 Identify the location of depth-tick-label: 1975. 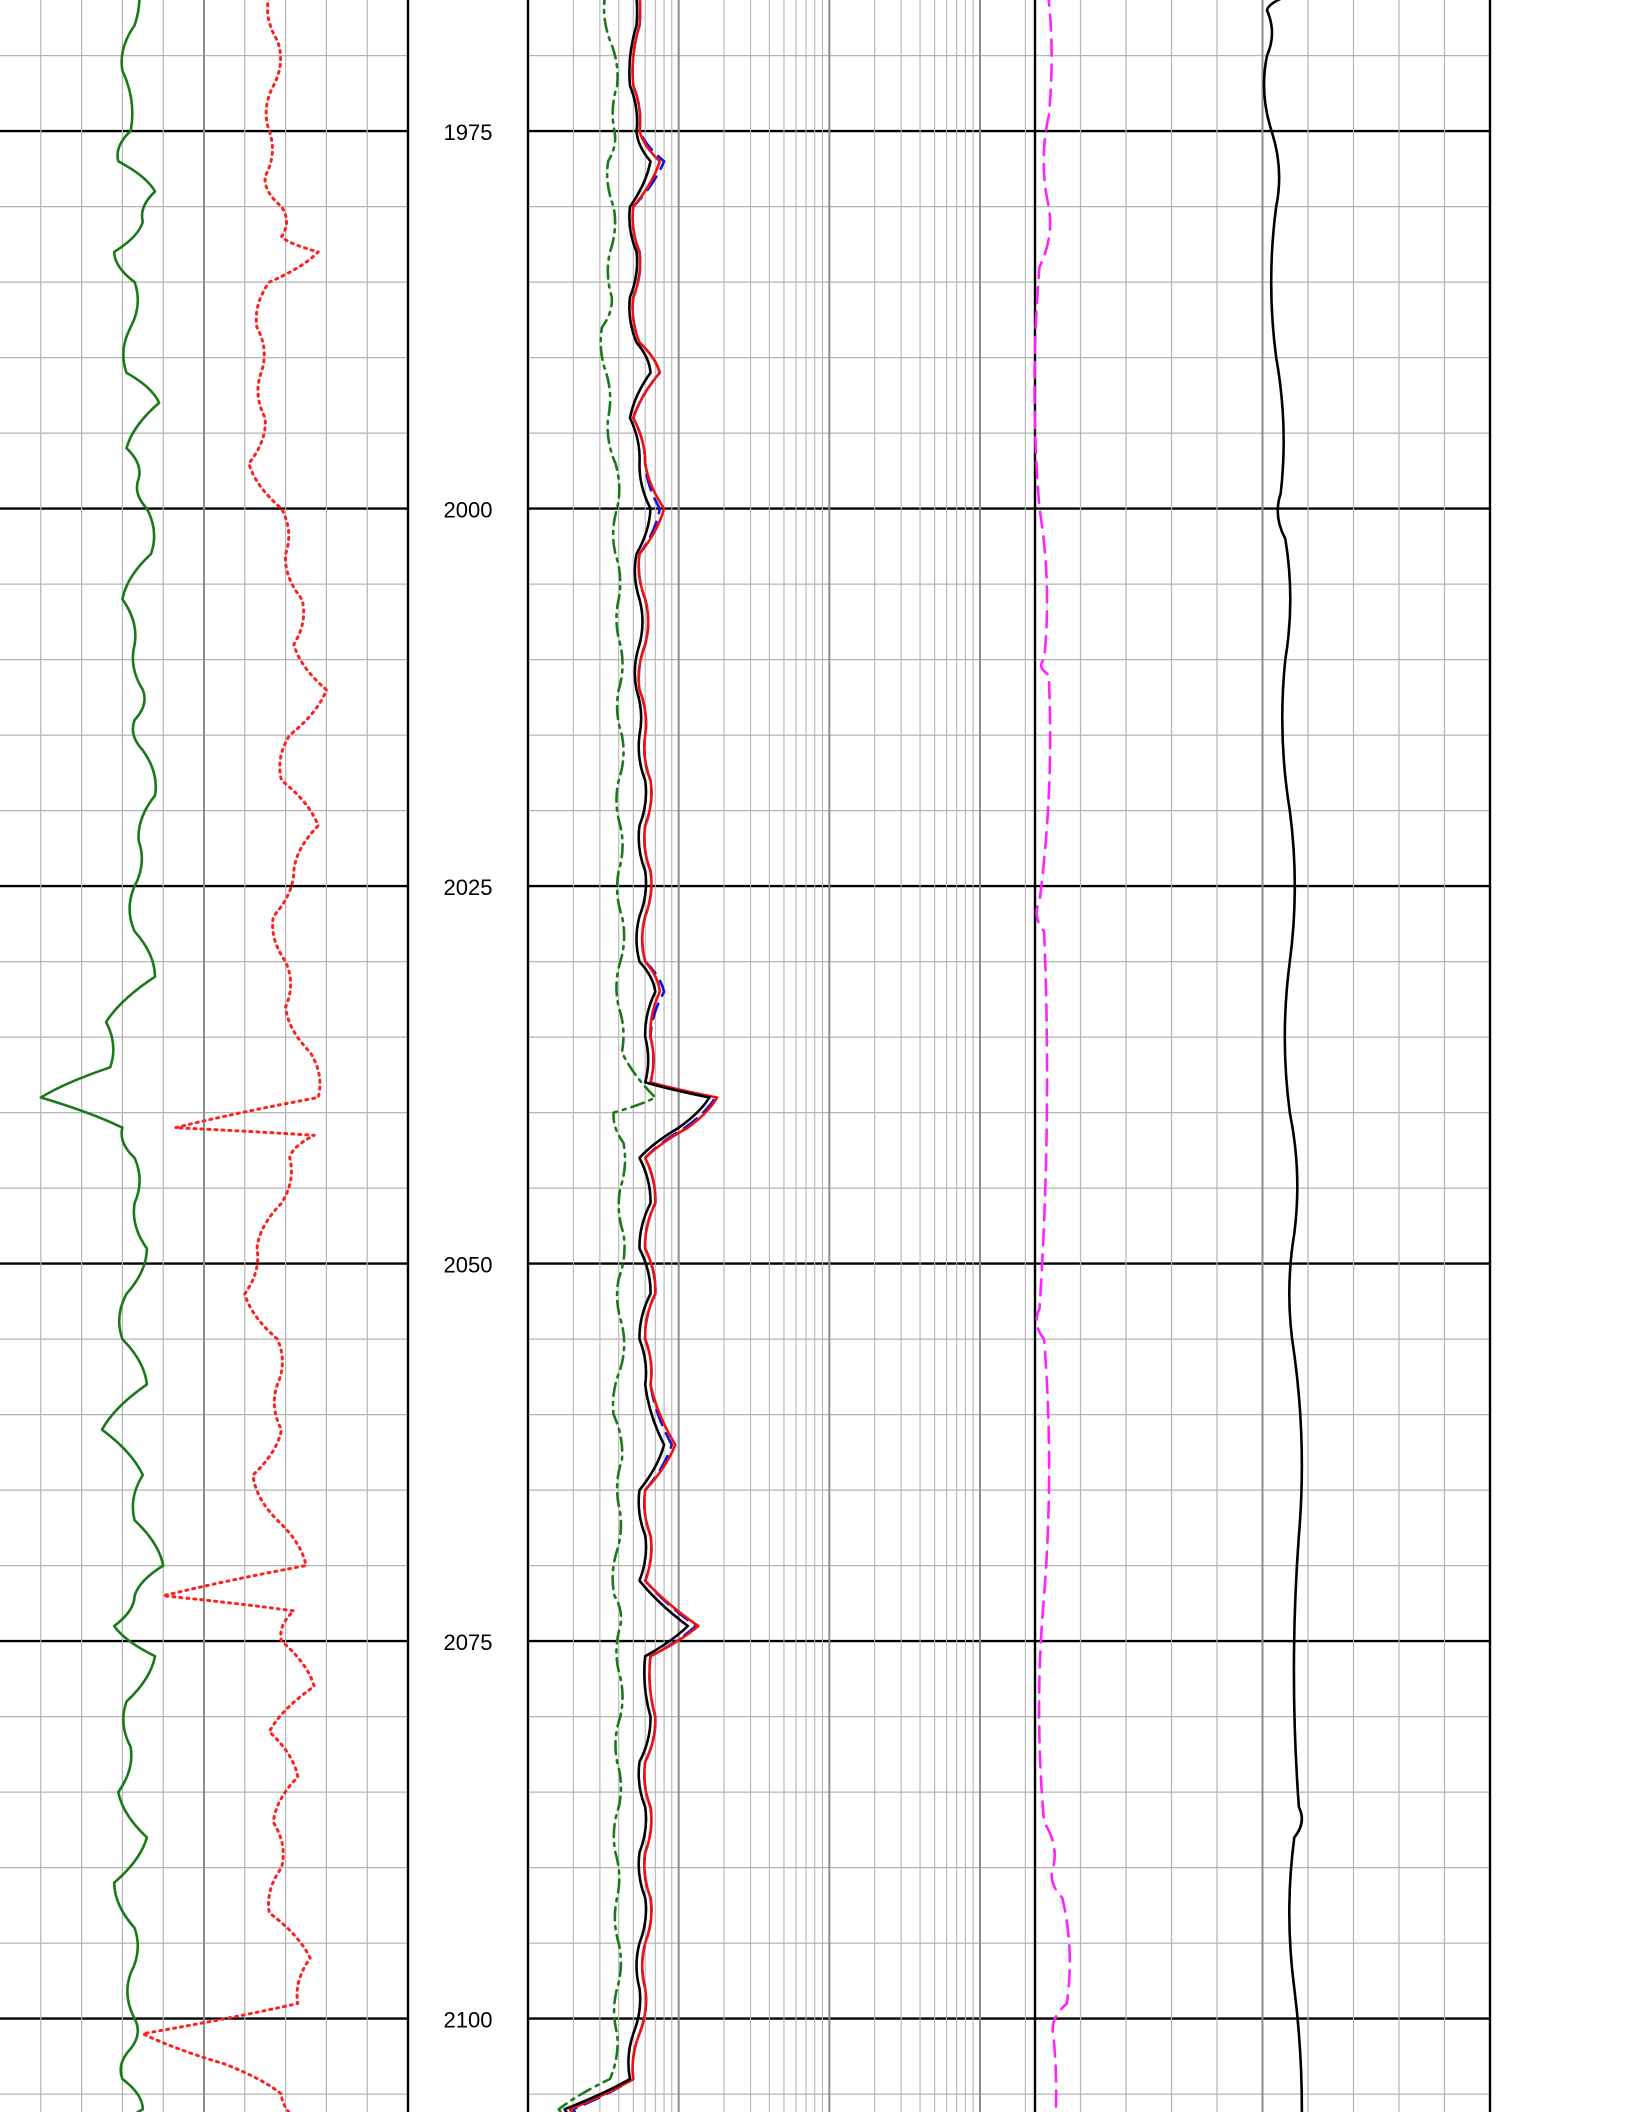
(468, 132).